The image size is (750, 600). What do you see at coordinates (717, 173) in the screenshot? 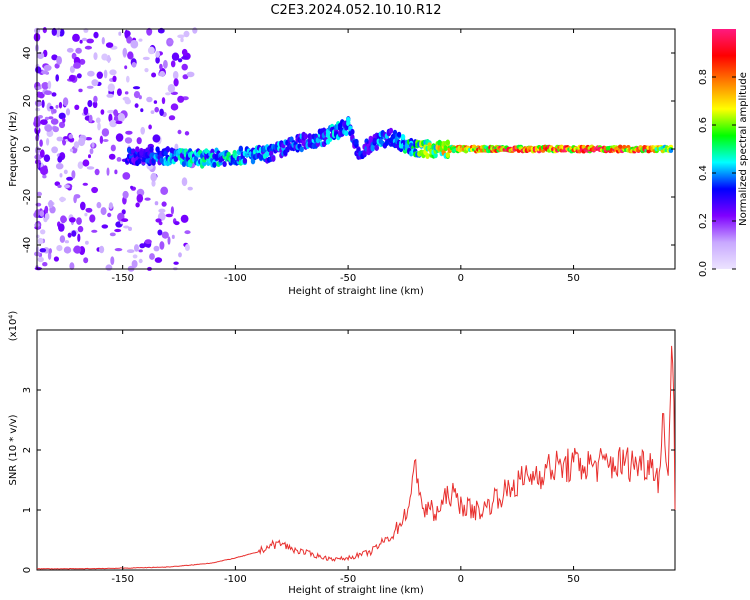
I see `colorbar-ticks: 0.0 0.2 0.4 0.6 0.8` at bounding box center [717, 173].